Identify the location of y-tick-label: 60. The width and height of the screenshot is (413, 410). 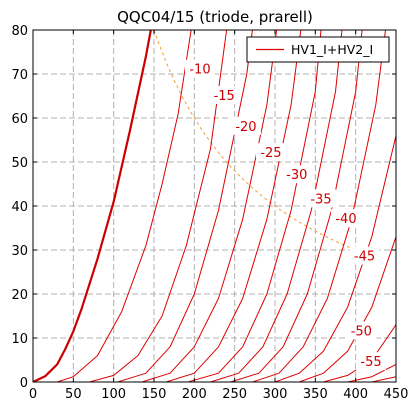
(19, 119).